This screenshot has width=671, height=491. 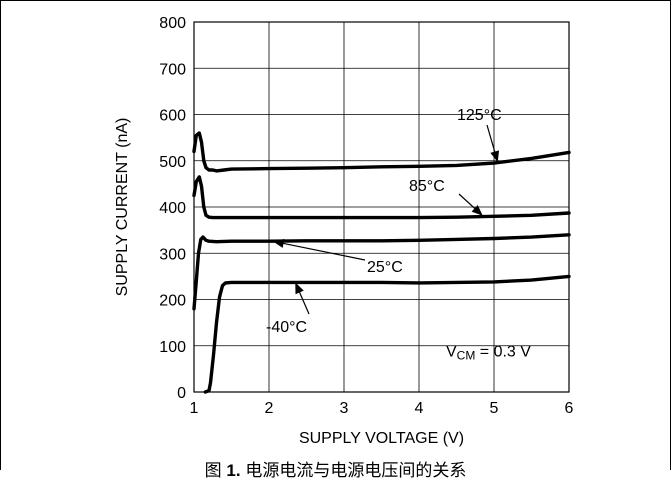 I want to click on frame-left-border, so click(x=0, y=235).